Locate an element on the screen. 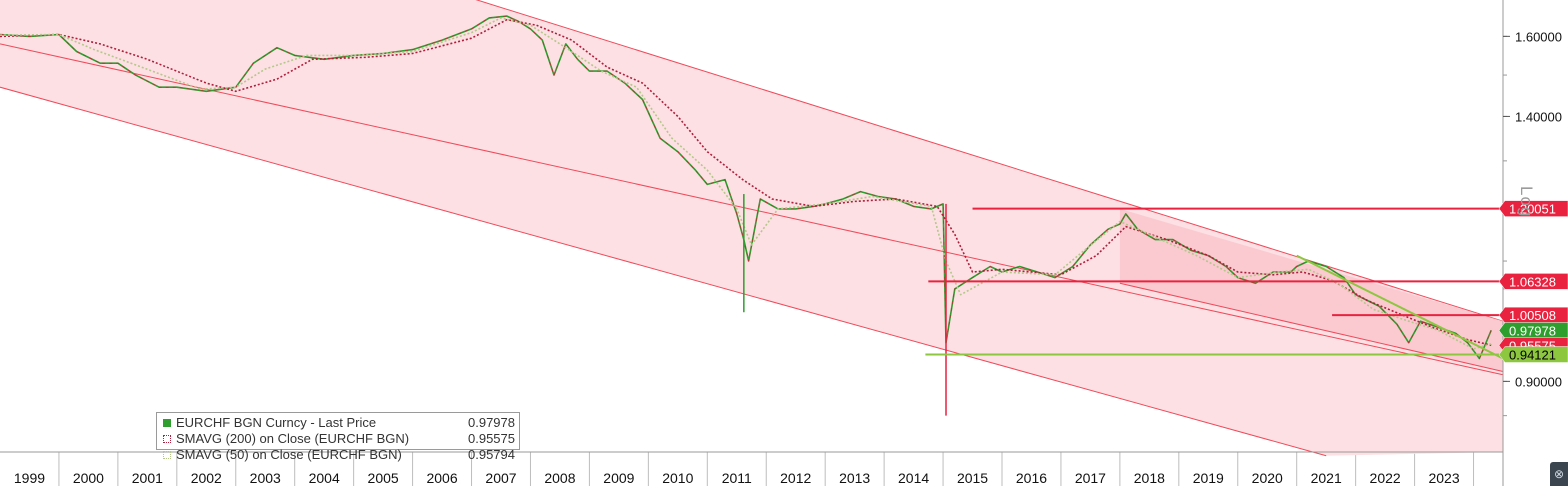 The image size is (1568, 486). legend-entry-value: 0.95794 is located at coordinates (491, 454).